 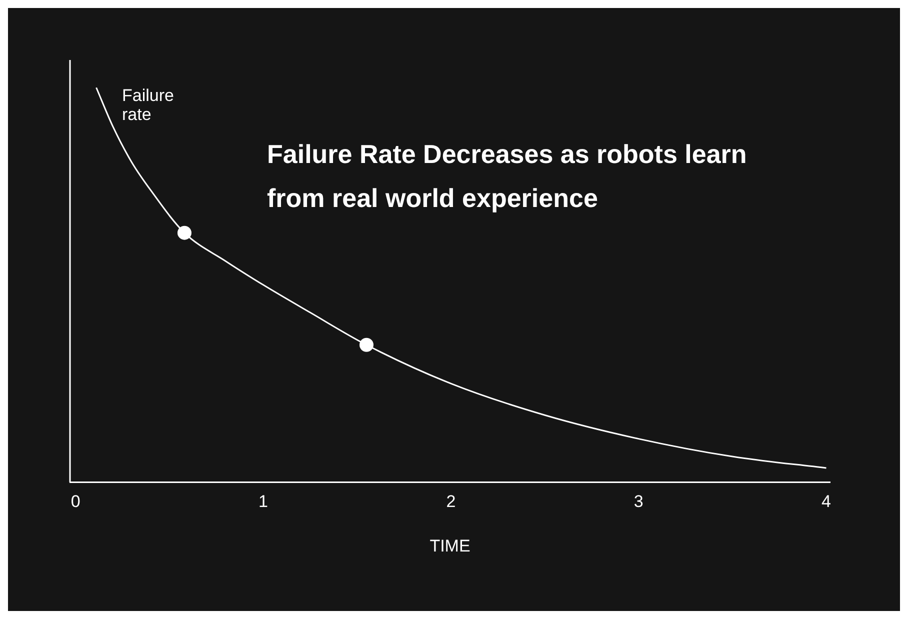 I want to click on x-tick-label: 2, so click(x=451, y=502).